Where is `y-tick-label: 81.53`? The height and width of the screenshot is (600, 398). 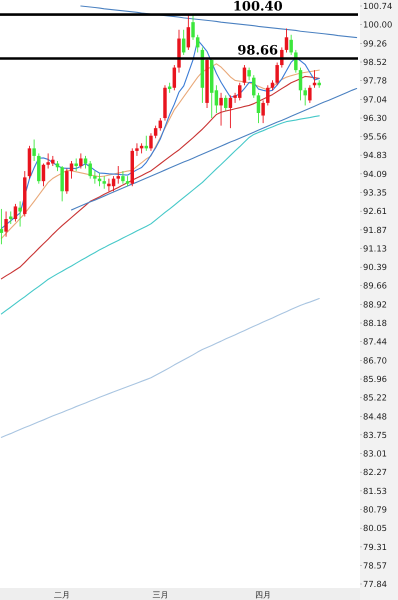 y-tick-label: 81.53 is located at coordinates (375, 491).